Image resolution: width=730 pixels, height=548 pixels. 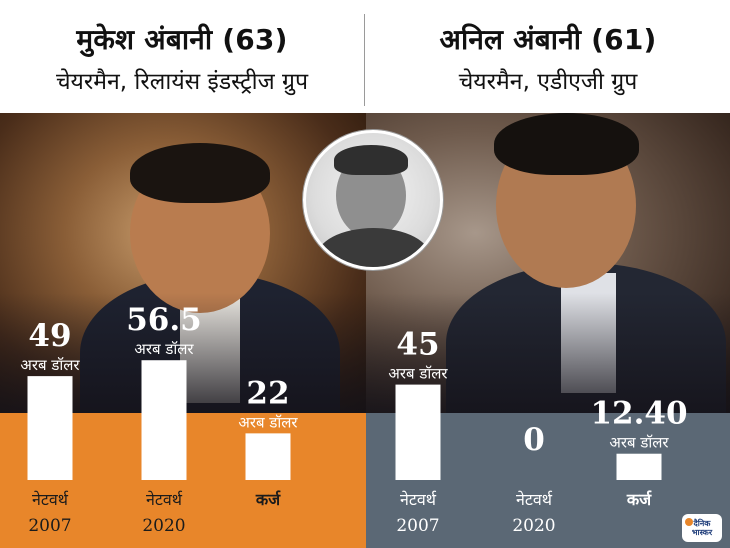 What do you see at coordinates (702, 532) in the screenshot?
I see `logo-line2: भास्कर` at bounding box center [702, 532].